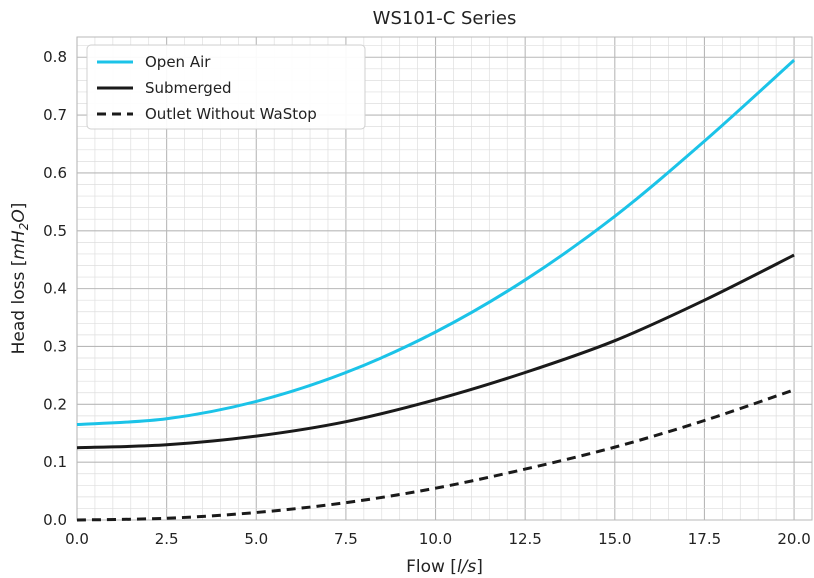 The height and width of the screenshot is (578, 814). Describe the element at coordinates (435, 539) in the screenshot. I see `x-tick-label: 10.0` at that location.